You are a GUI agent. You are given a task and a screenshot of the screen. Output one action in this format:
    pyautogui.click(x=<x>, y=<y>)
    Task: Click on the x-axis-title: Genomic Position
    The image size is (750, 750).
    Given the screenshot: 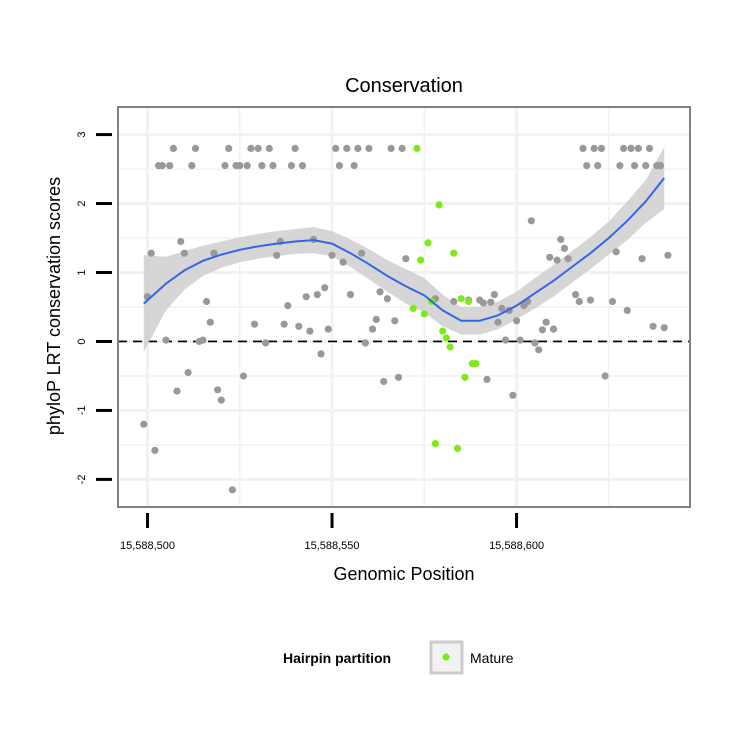 What is the action you would take?
    pyautogui.click(x=403, y=574)
    